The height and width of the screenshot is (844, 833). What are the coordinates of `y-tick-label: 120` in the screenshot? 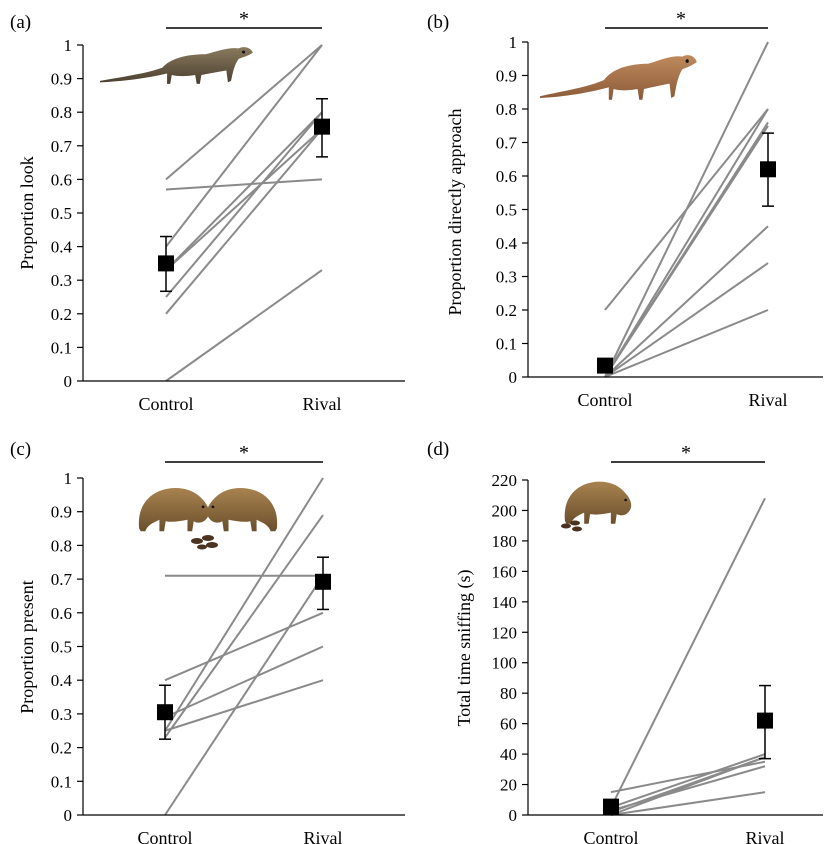 It's located at (505, 632).